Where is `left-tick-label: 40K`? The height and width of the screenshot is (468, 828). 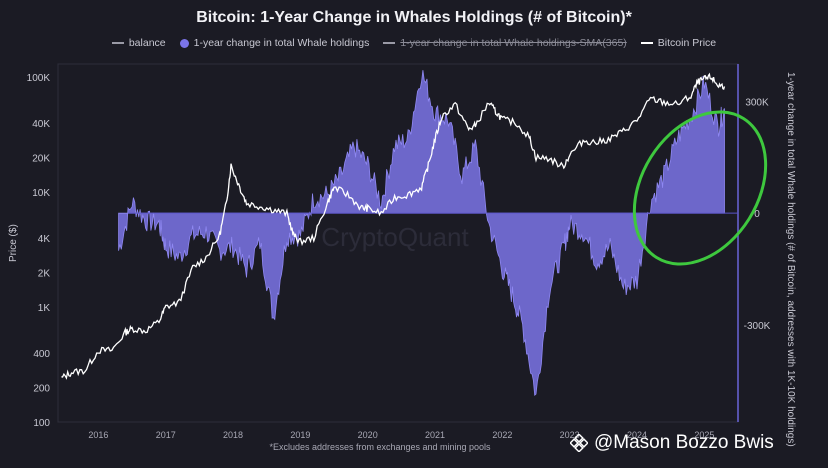
left-tick-label: 40K is located at coordinates (41, 124).